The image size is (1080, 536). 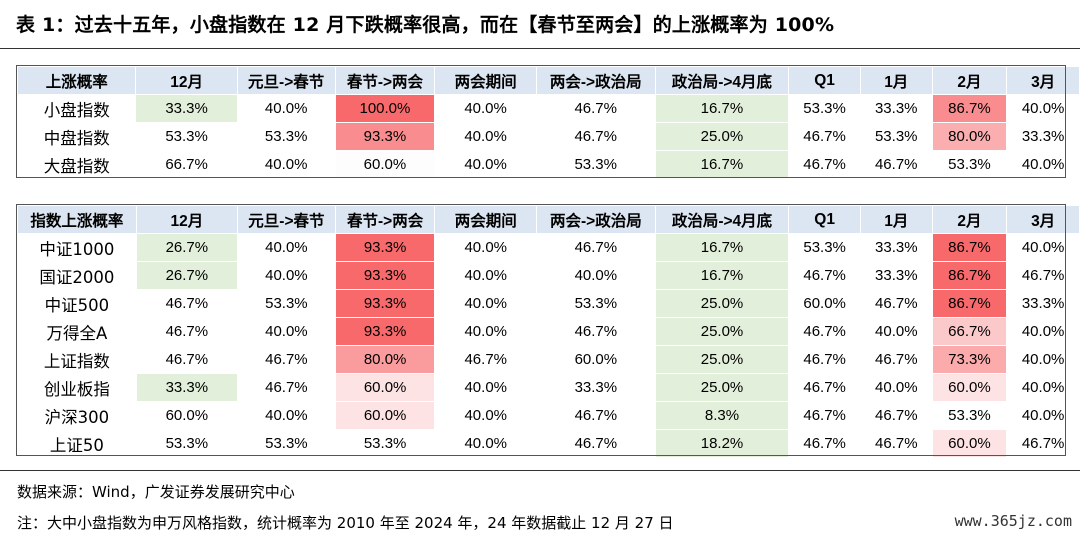 What do you see at coordinates (76, 136) in the screenshot?
I see `row-label: 中盘指数` at bounding box center [76, 136].